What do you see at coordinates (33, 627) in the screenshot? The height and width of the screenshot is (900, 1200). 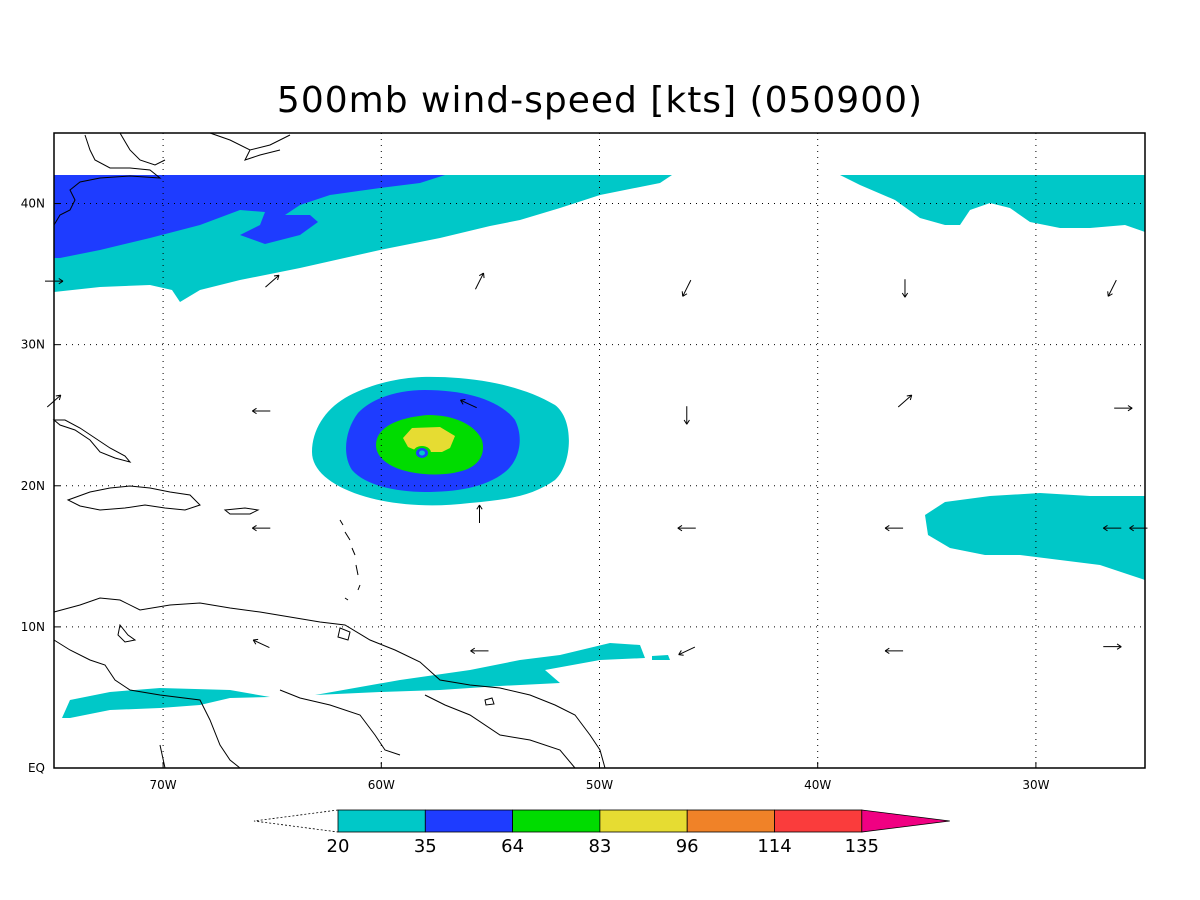 I see `lat-tick-label: 10N` at bounding box center [33, 627].